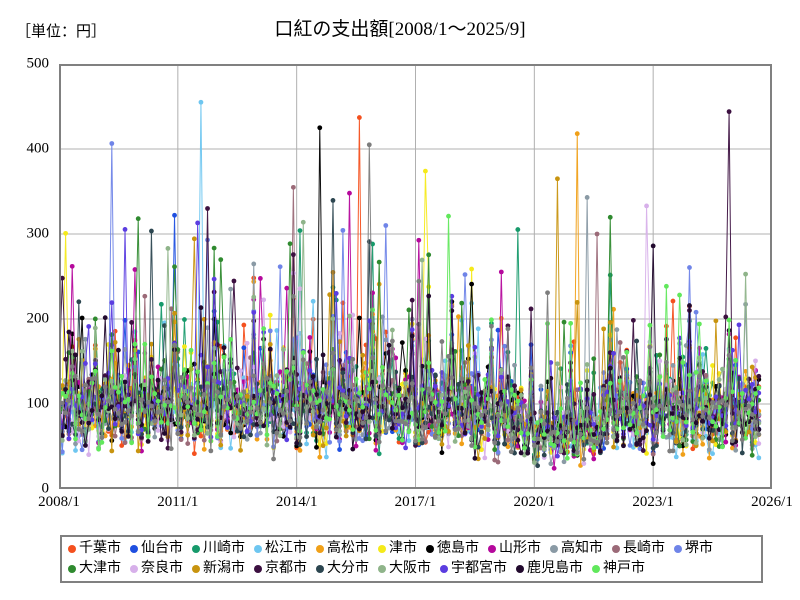 The width and height of the screenshot is (800, 600). Describe the element at coordinates (534, 502) in the screenshot. I see `x-tick-label: 2020/1` at that location.